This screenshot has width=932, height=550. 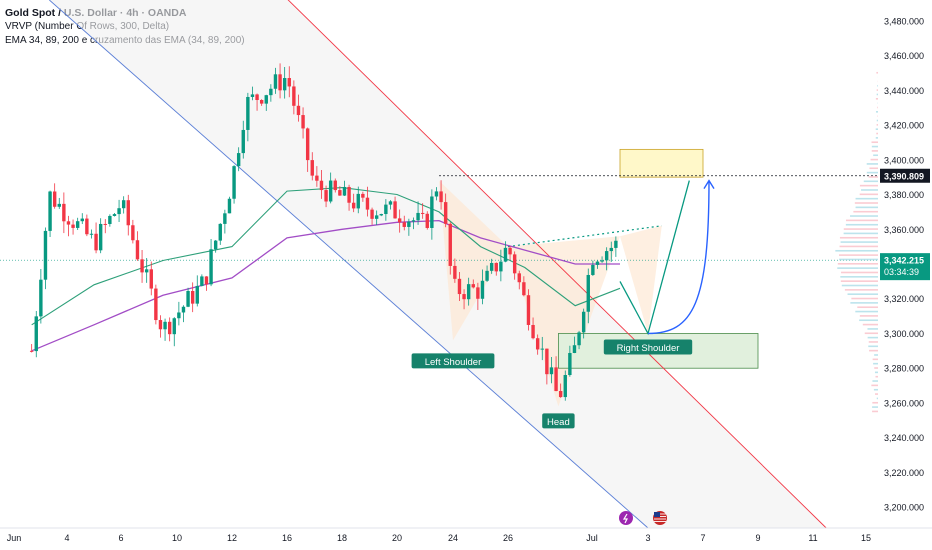 I want to click on time-tick-label: 7, so click(x=702, y=538).